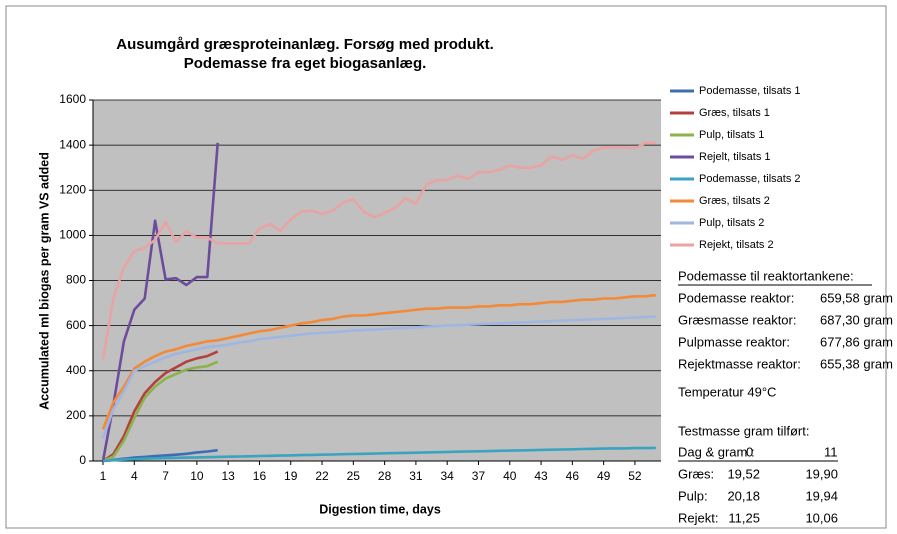 This screenshot has height=534, width=897. What do you see at coordinates (750, 179) in the screenshot?
I see `legend-label: Podemasse, tilsats 2` at bounding box center [750, 179].